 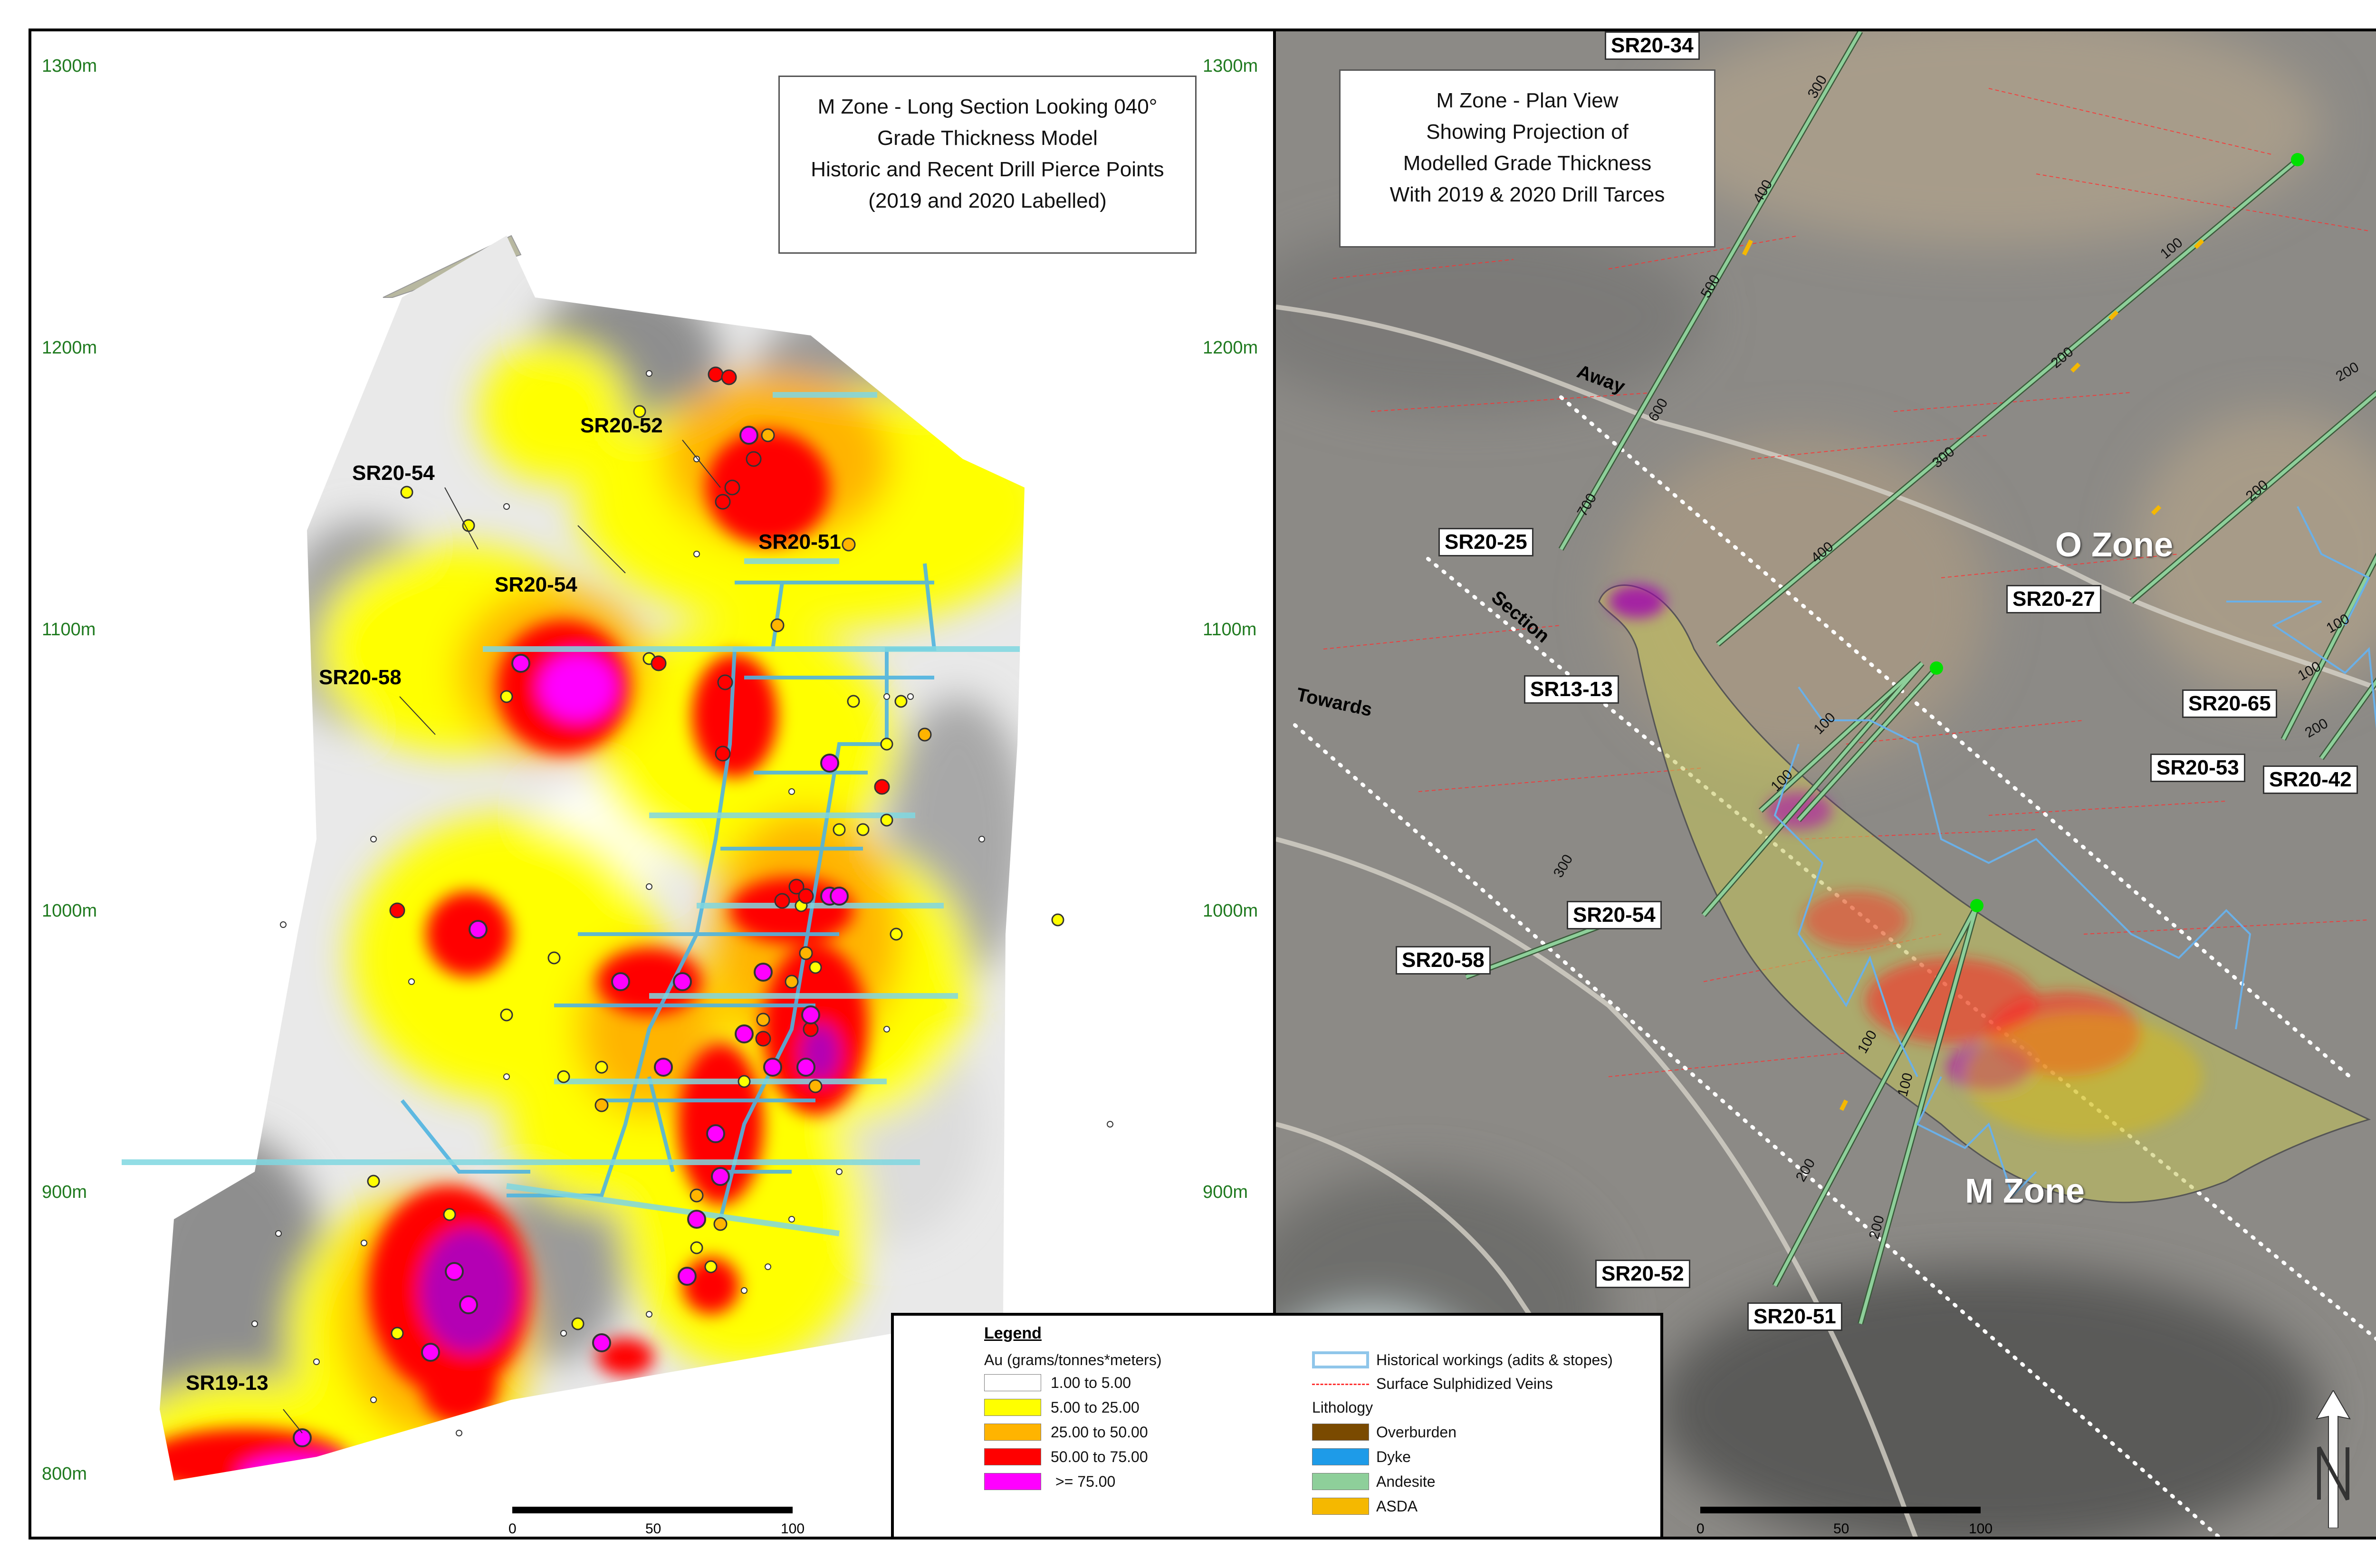 I want to click on title-line: (2019 and 2020 Labelled), so click(x=987, y=200).